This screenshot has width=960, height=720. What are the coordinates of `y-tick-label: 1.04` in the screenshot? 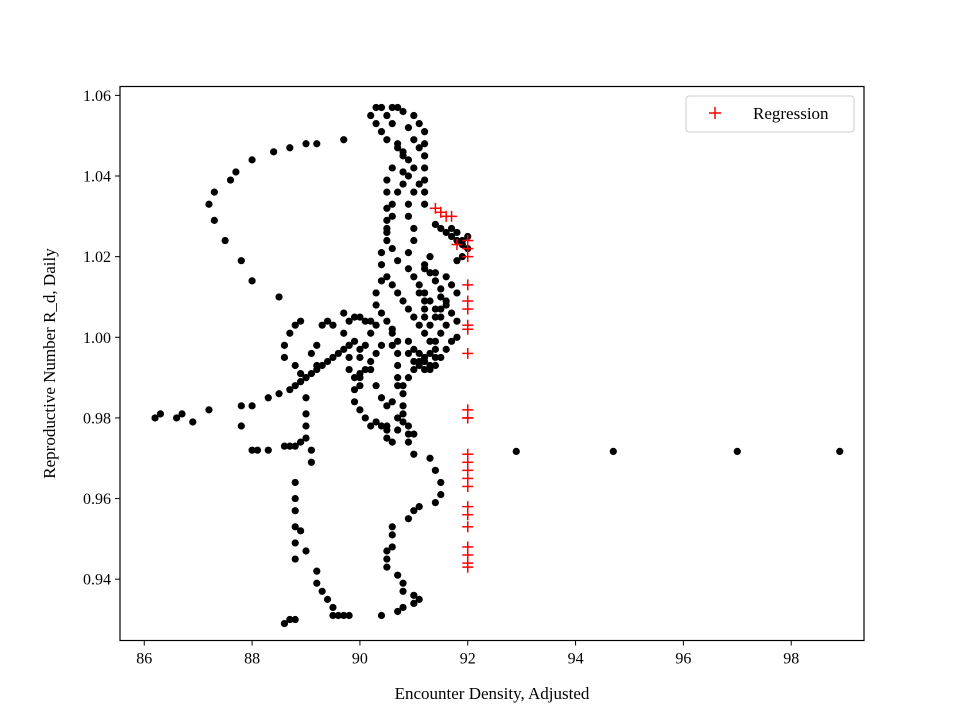 It's located at (97, 177).